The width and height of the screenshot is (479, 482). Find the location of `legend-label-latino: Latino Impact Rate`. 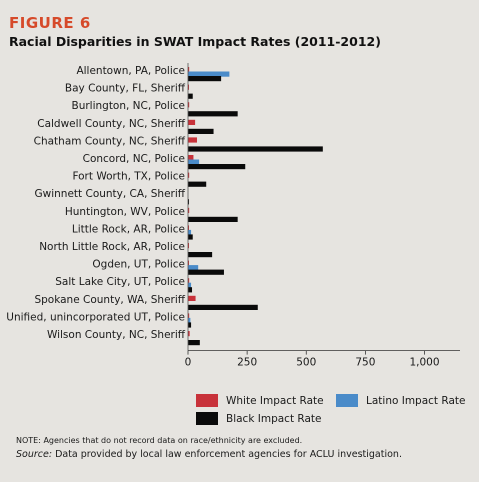

legend-label-latino: Latino Impact Rate is located at coordinates (416, 400).